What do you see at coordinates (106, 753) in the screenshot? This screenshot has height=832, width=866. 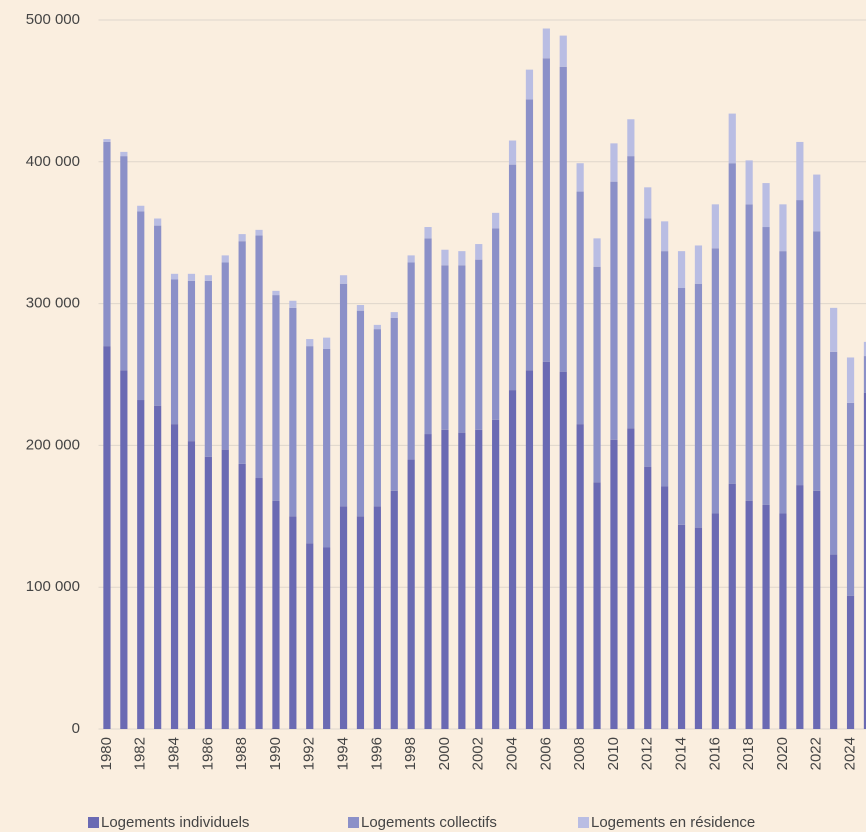 I see `x-tick-label: 1980` at bounding box center [106, 753].